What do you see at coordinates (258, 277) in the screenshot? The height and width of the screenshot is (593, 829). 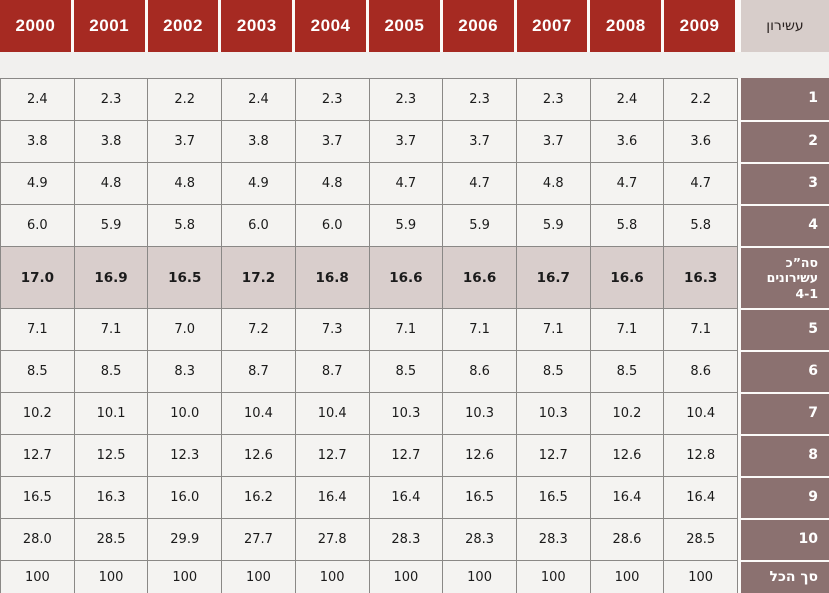 I see `data-cell: 17.2` at bounding box center [258, 277].